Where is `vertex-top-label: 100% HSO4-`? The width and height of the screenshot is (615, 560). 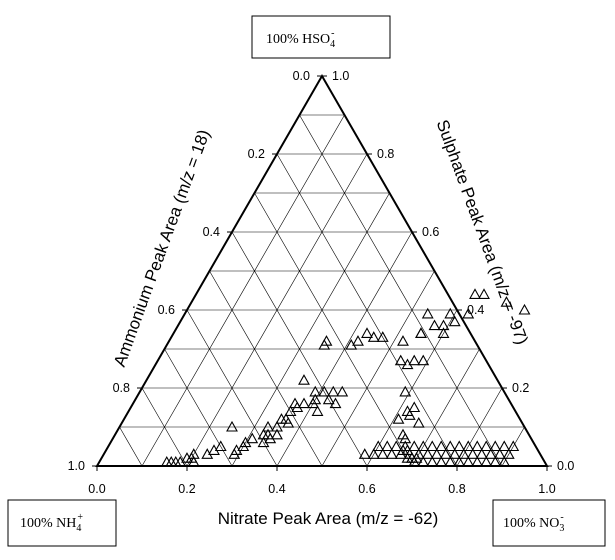
vertex-top-label: 100% HSO4- is located at coordinates (321, 37).